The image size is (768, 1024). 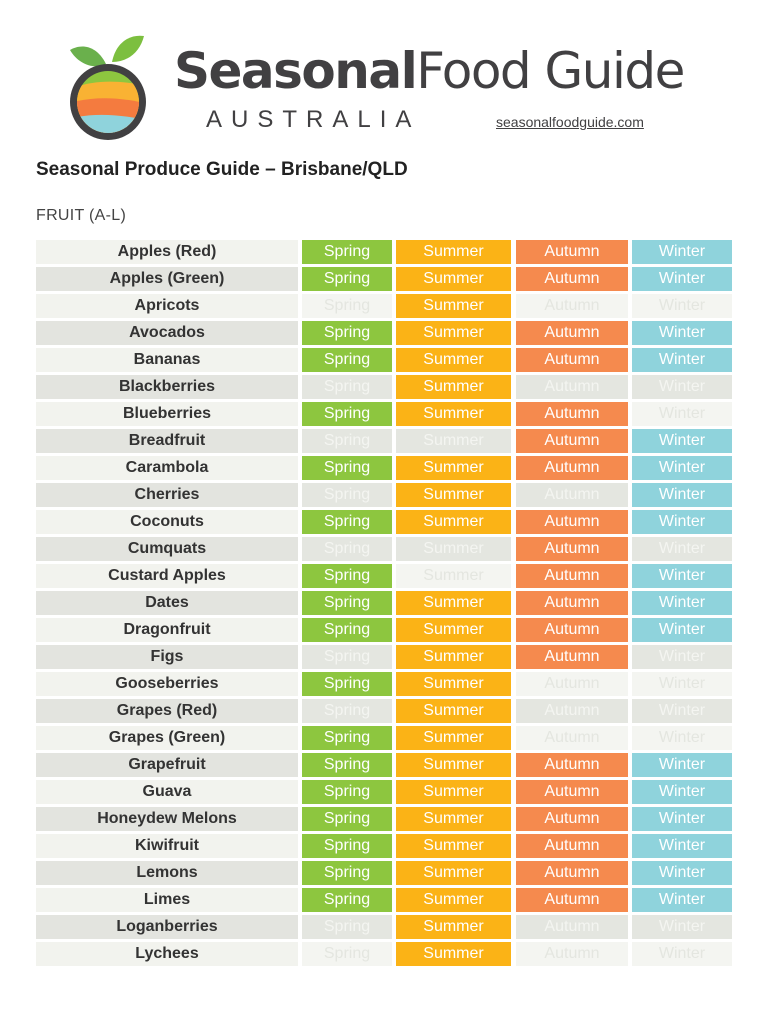 I want to click on table-row: Gooseberries Spring Summer Autumn Winter, so click(x=384, y=684).